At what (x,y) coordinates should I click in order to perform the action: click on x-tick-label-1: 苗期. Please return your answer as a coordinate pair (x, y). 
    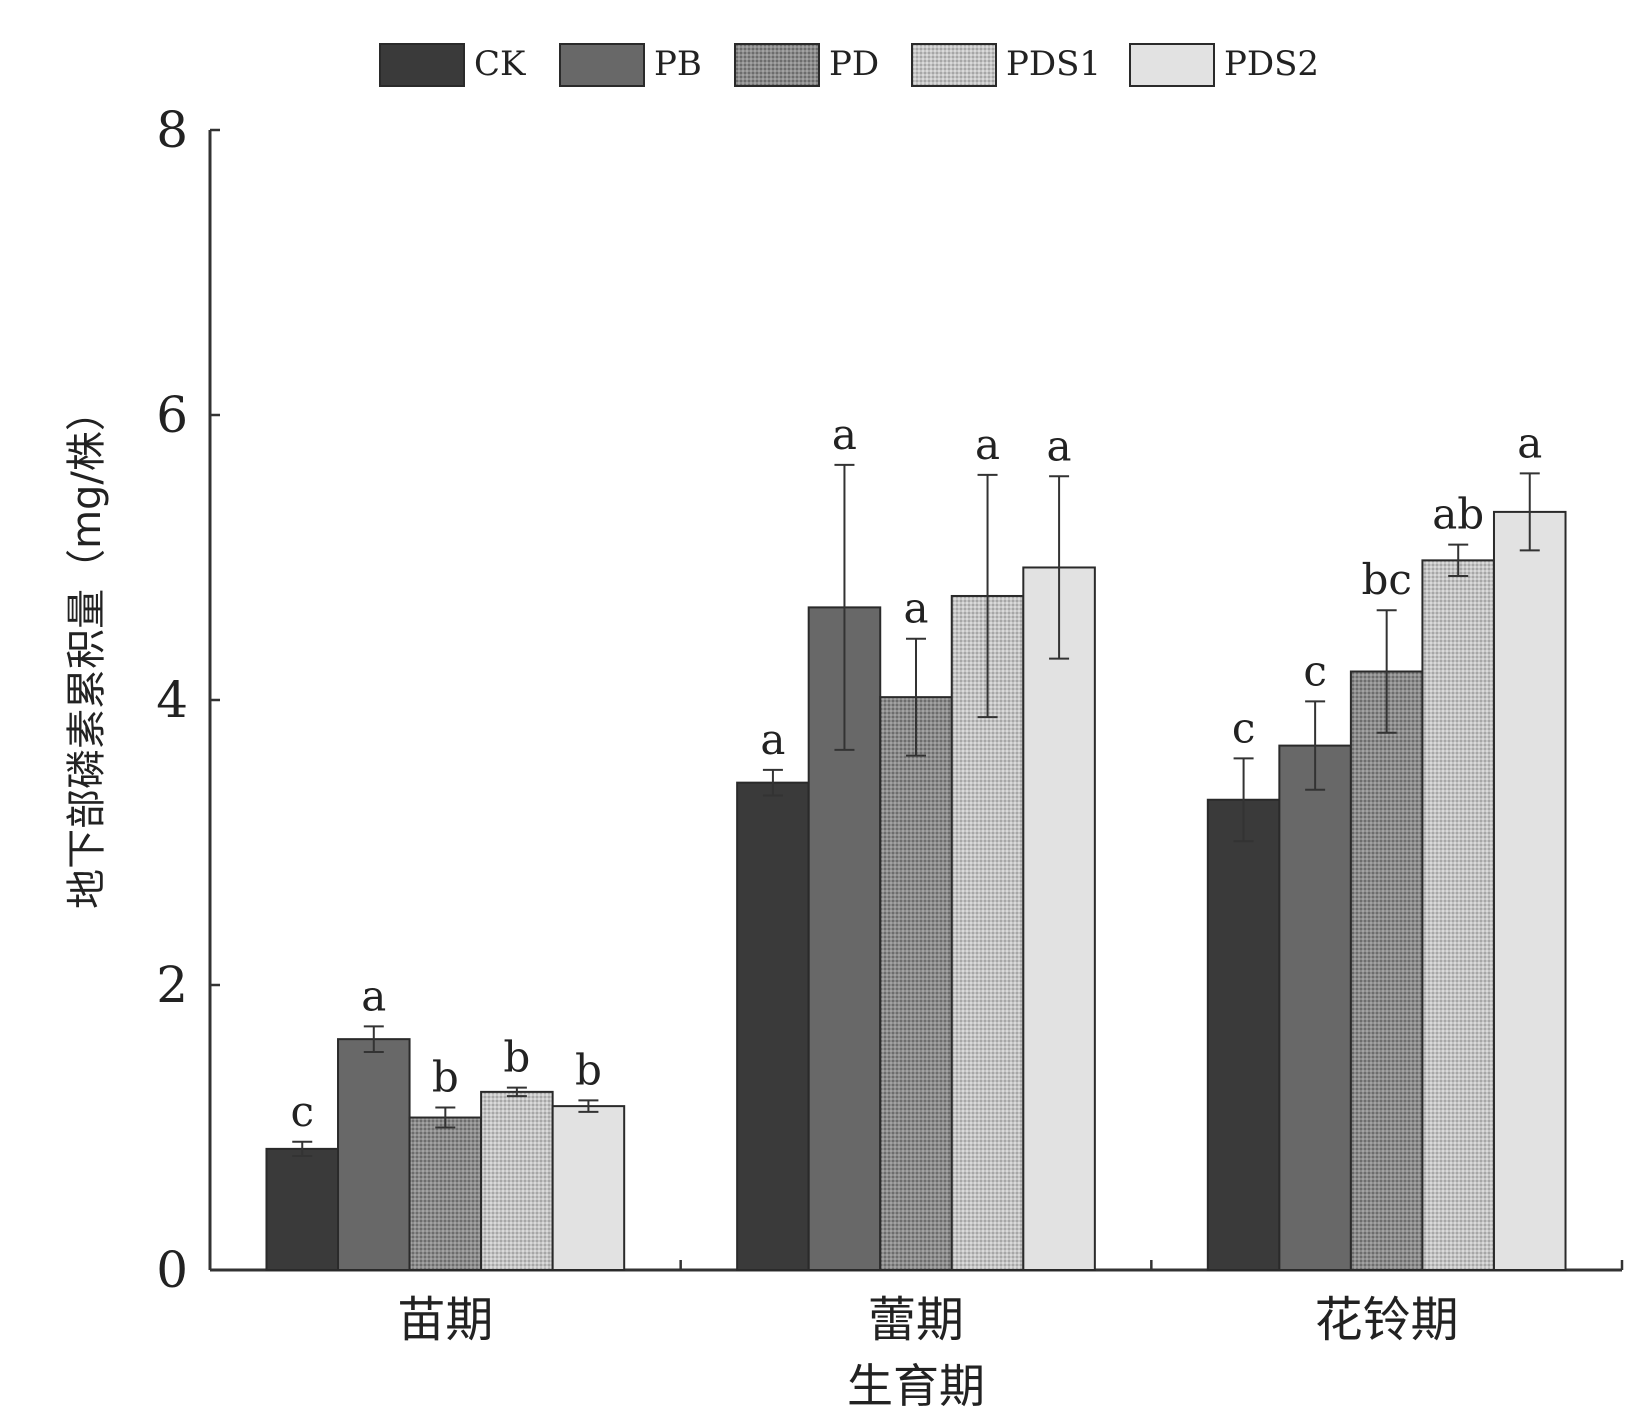
    Looking at the image, I should click on (445, 1320).